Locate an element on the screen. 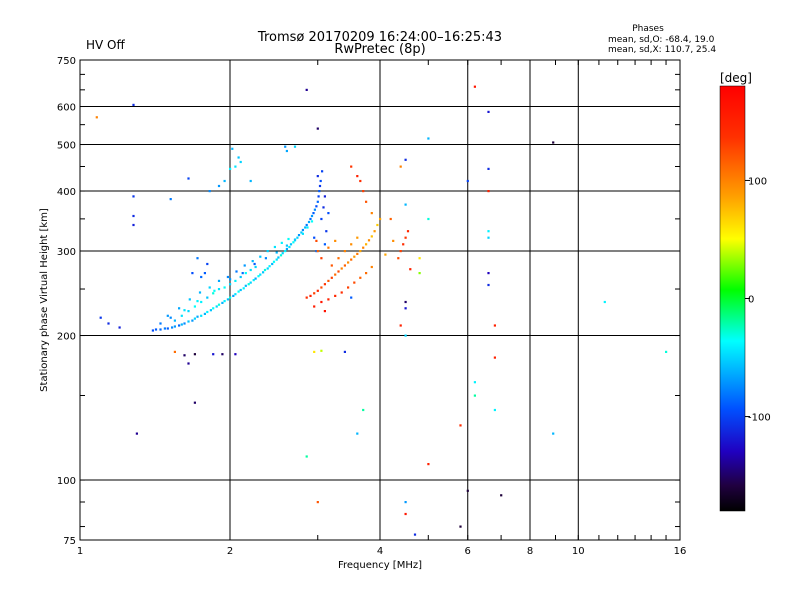  y-tick-label: 600 is located at coordinates (66, 108).